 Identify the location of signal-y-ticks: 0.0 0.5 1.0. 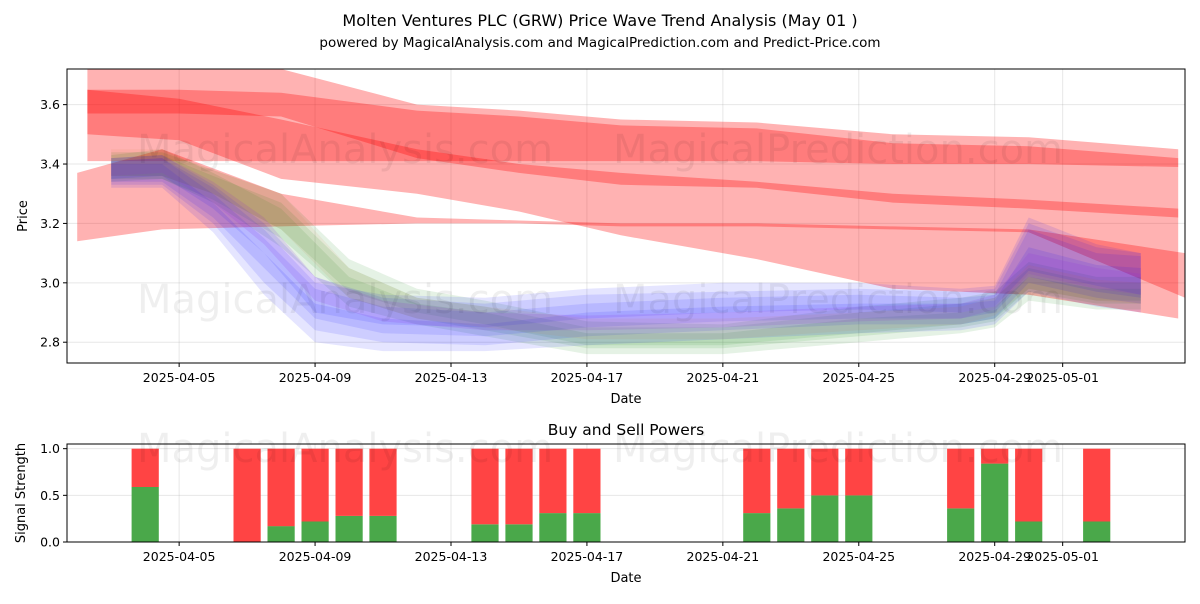
(53, 495).